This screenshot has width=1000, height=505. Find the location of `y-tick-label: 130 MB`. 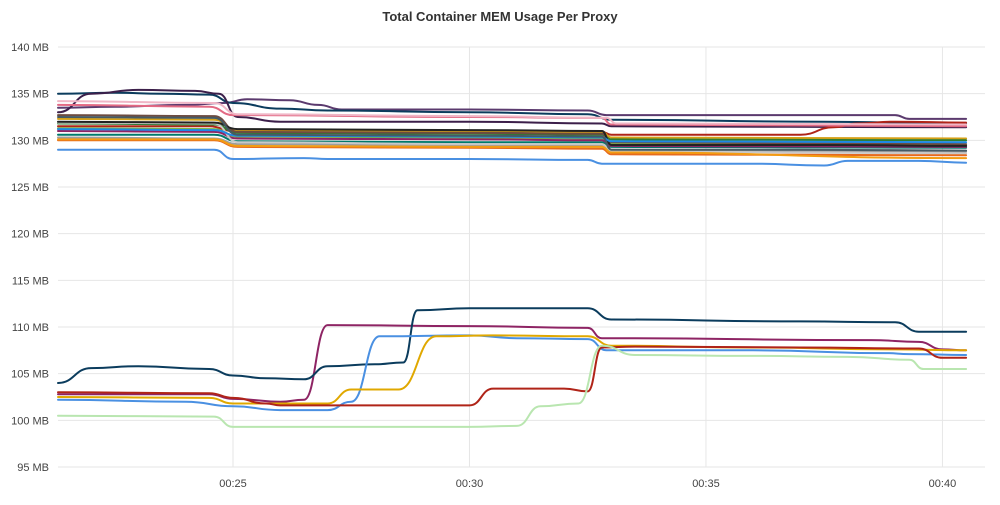

y-tick-label: 130 MB is located at coordinates (30, 141).